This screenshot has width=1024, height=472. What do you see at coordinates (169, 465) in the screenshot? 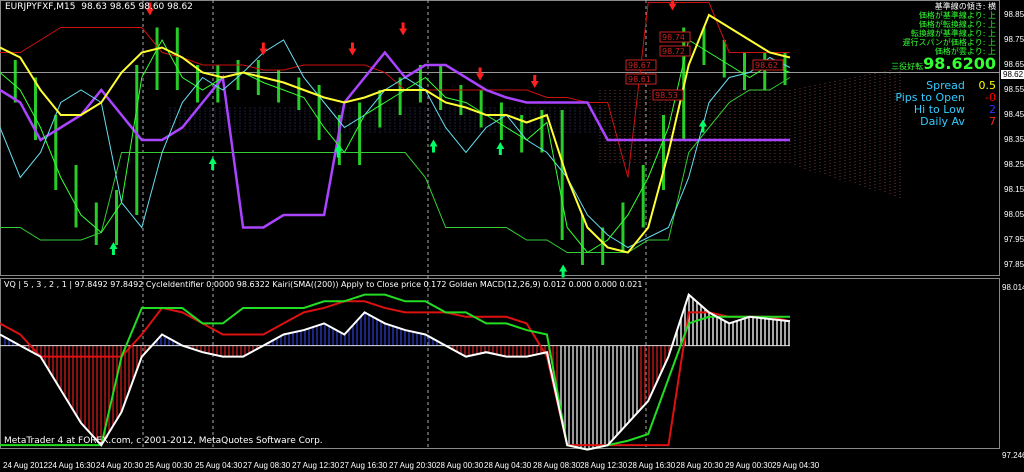
I see `time-tick: 25 Aug 00:30` at bounding box center [169, 465].